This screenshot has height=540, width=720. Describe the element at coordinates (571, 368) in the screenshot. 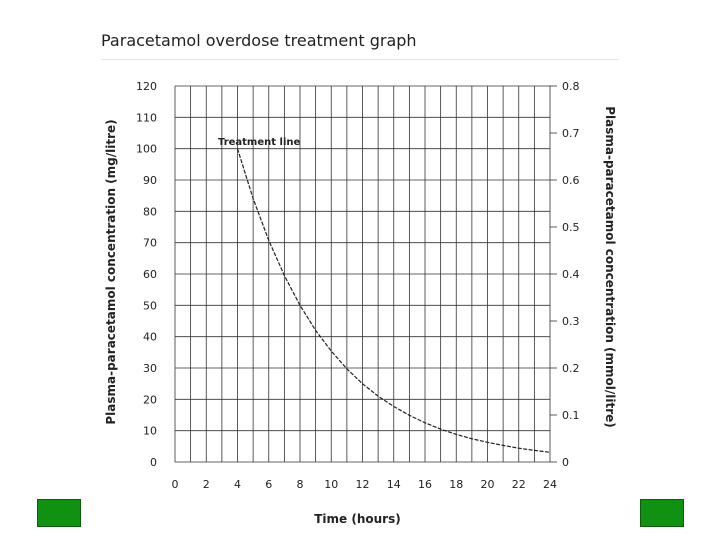

I see `y2-tick-label: 0.2` at that location.